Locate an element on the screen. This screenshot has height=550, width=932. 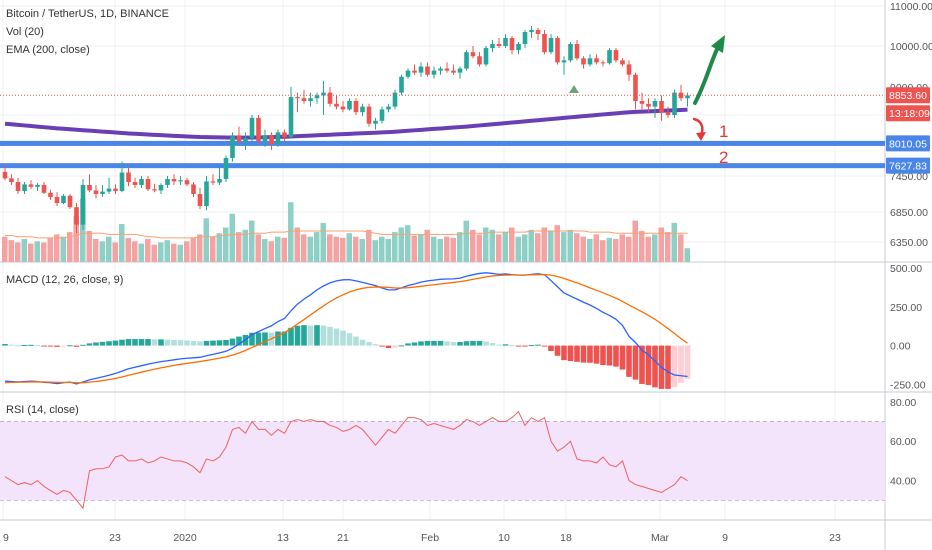
time-tick-label: 13 is located at coordinates (283, 538).